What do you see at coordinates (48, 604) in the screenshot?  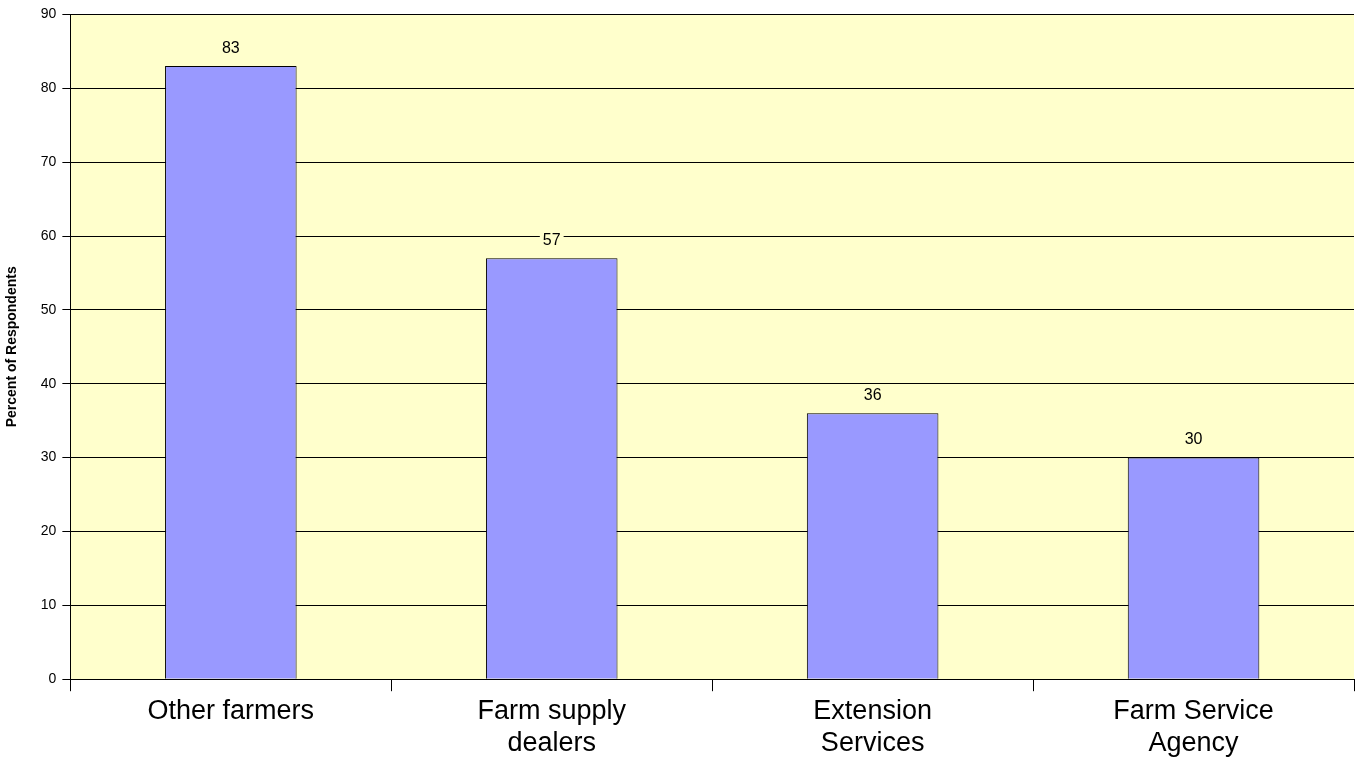 I see `y-tick-label: 10` at bounding box center [48, 604].